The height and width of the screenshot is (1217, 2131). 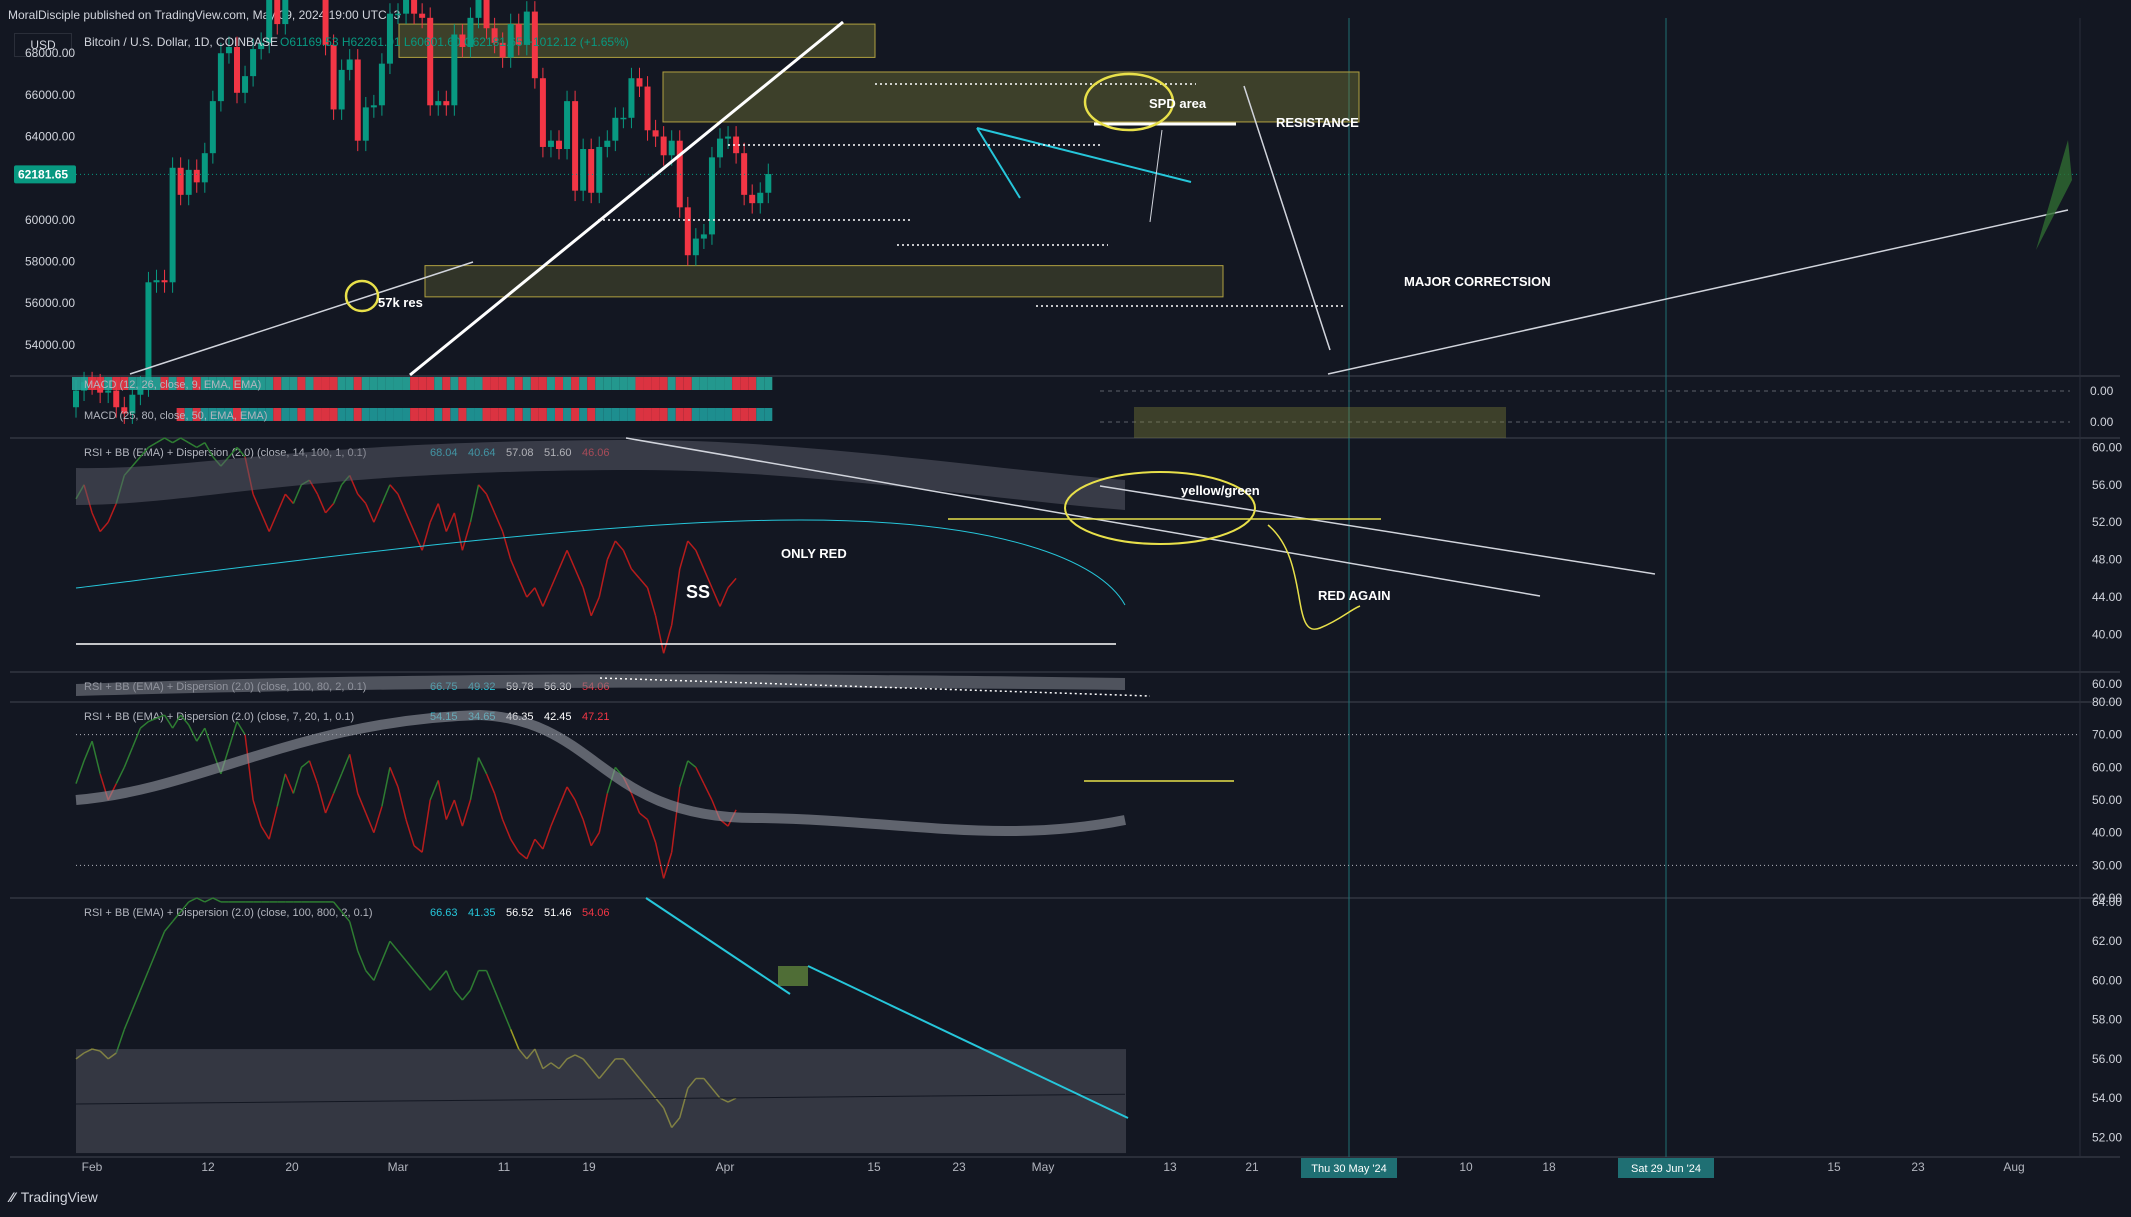 I want to click on price-tick-label: 60000.00, so click(x=50, y=220).